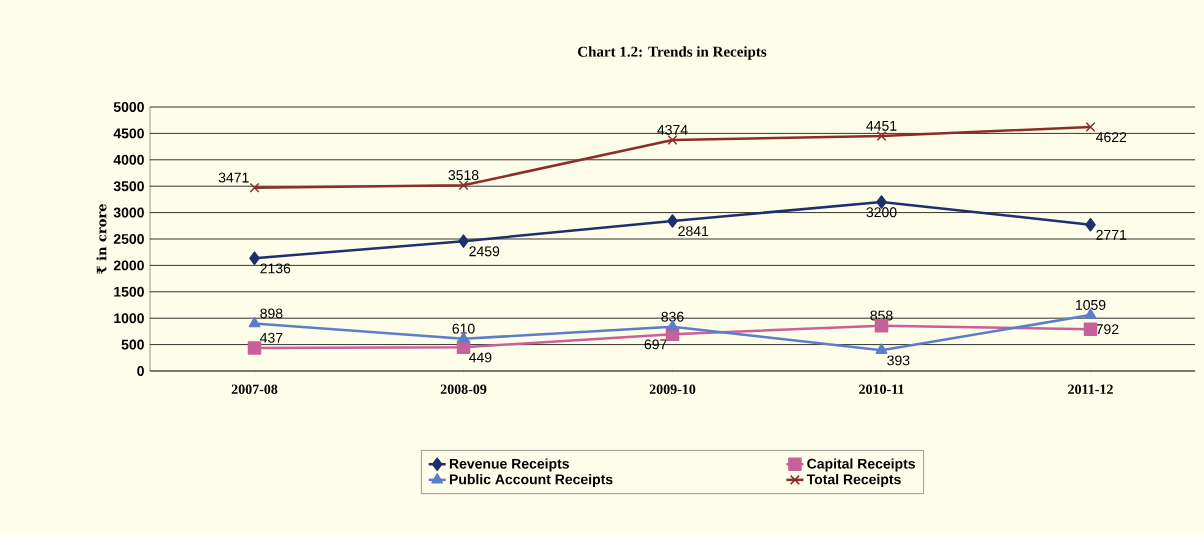 This screenshot has height=535, width=1204. I want to click on x-tick-label: 2011-12, so click(1090, 389).